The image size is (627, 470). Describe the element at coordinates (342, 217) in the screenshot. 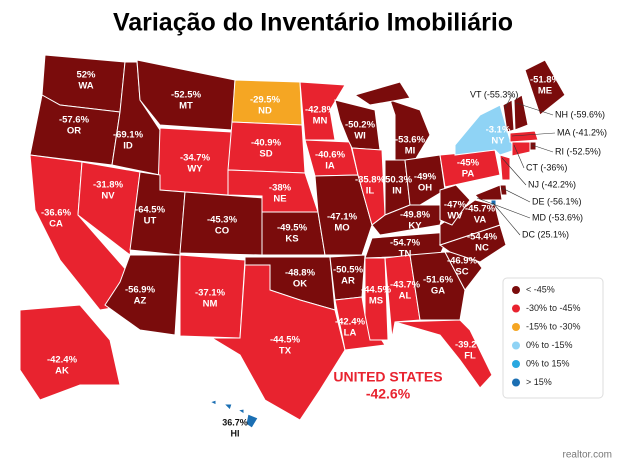

I see `state-value: -47.1%` at that location.